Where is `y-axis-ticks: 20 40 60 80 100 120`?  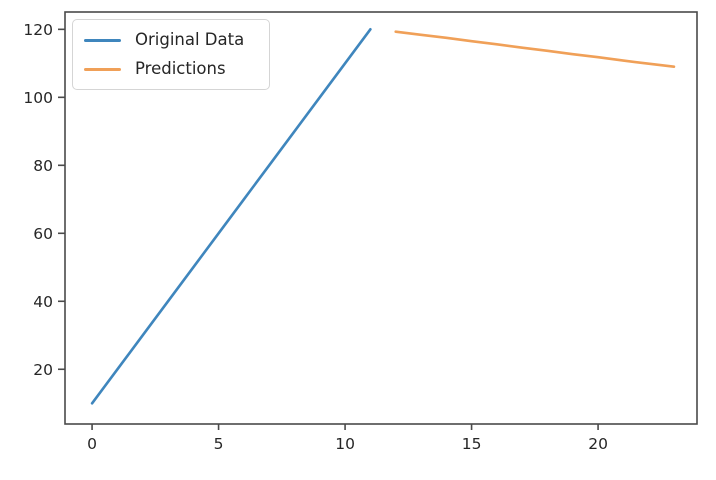
y-axis-ticks: 20 40 60 80 100 120 is located at coordinates (44, 200).